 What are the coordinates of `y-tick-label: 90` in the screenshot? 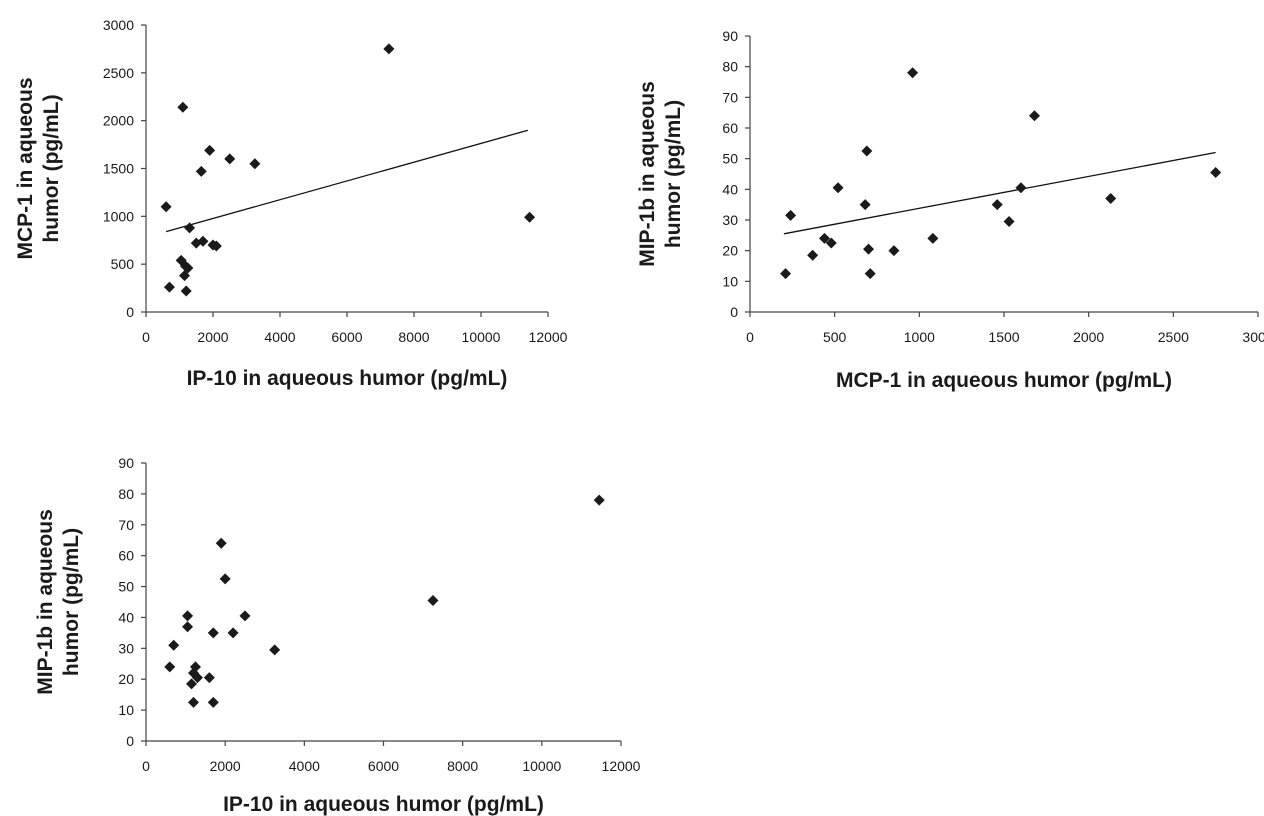 It's located at (126, 463).